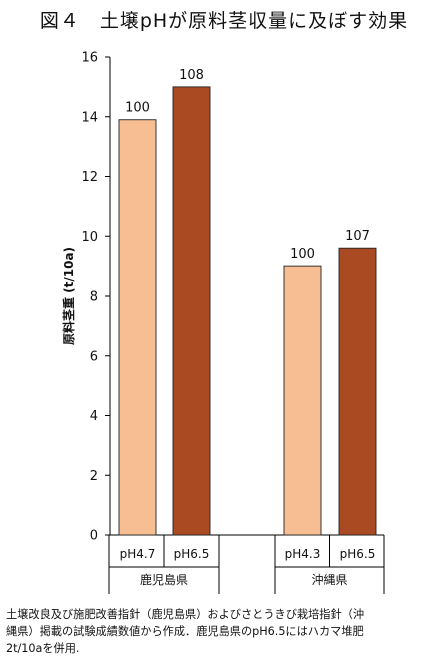 This screenshot has width=448, height=667. Describe the element at coordinates (89, 237) in the screenshot. I see `y-tick-label: 10` at that location.